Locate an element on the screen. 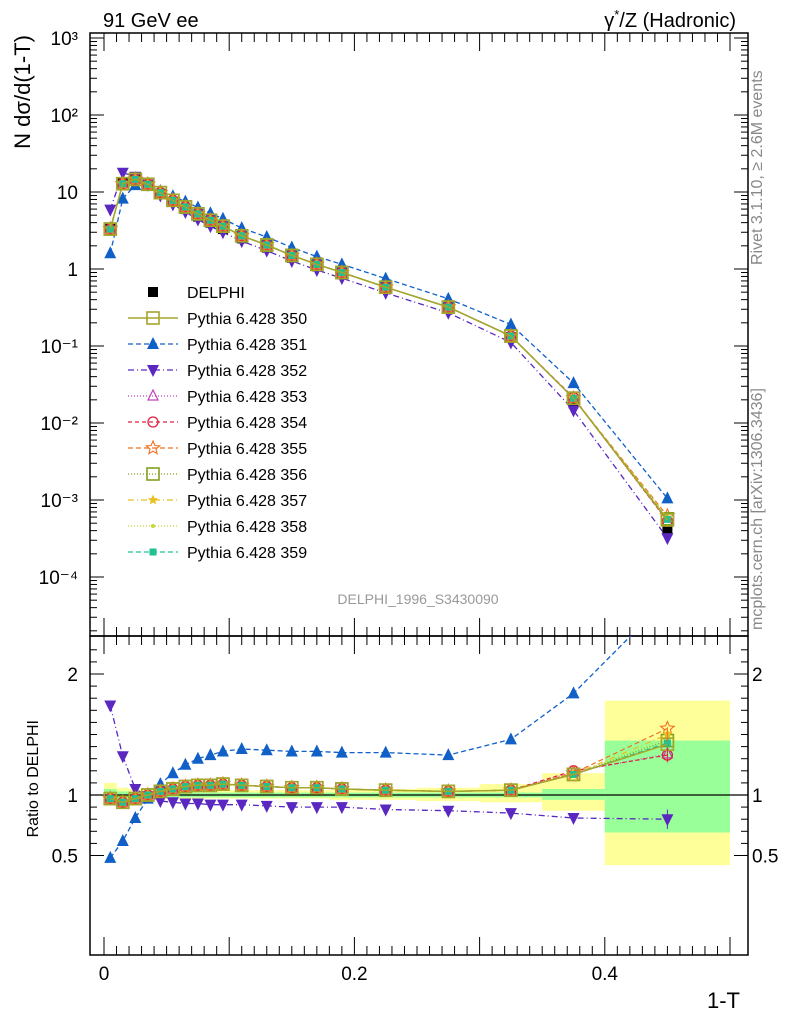 This screenshot has width=786, height=1024. legend-label: Pythia 6.428 358 is located at coordinates (247, 527).